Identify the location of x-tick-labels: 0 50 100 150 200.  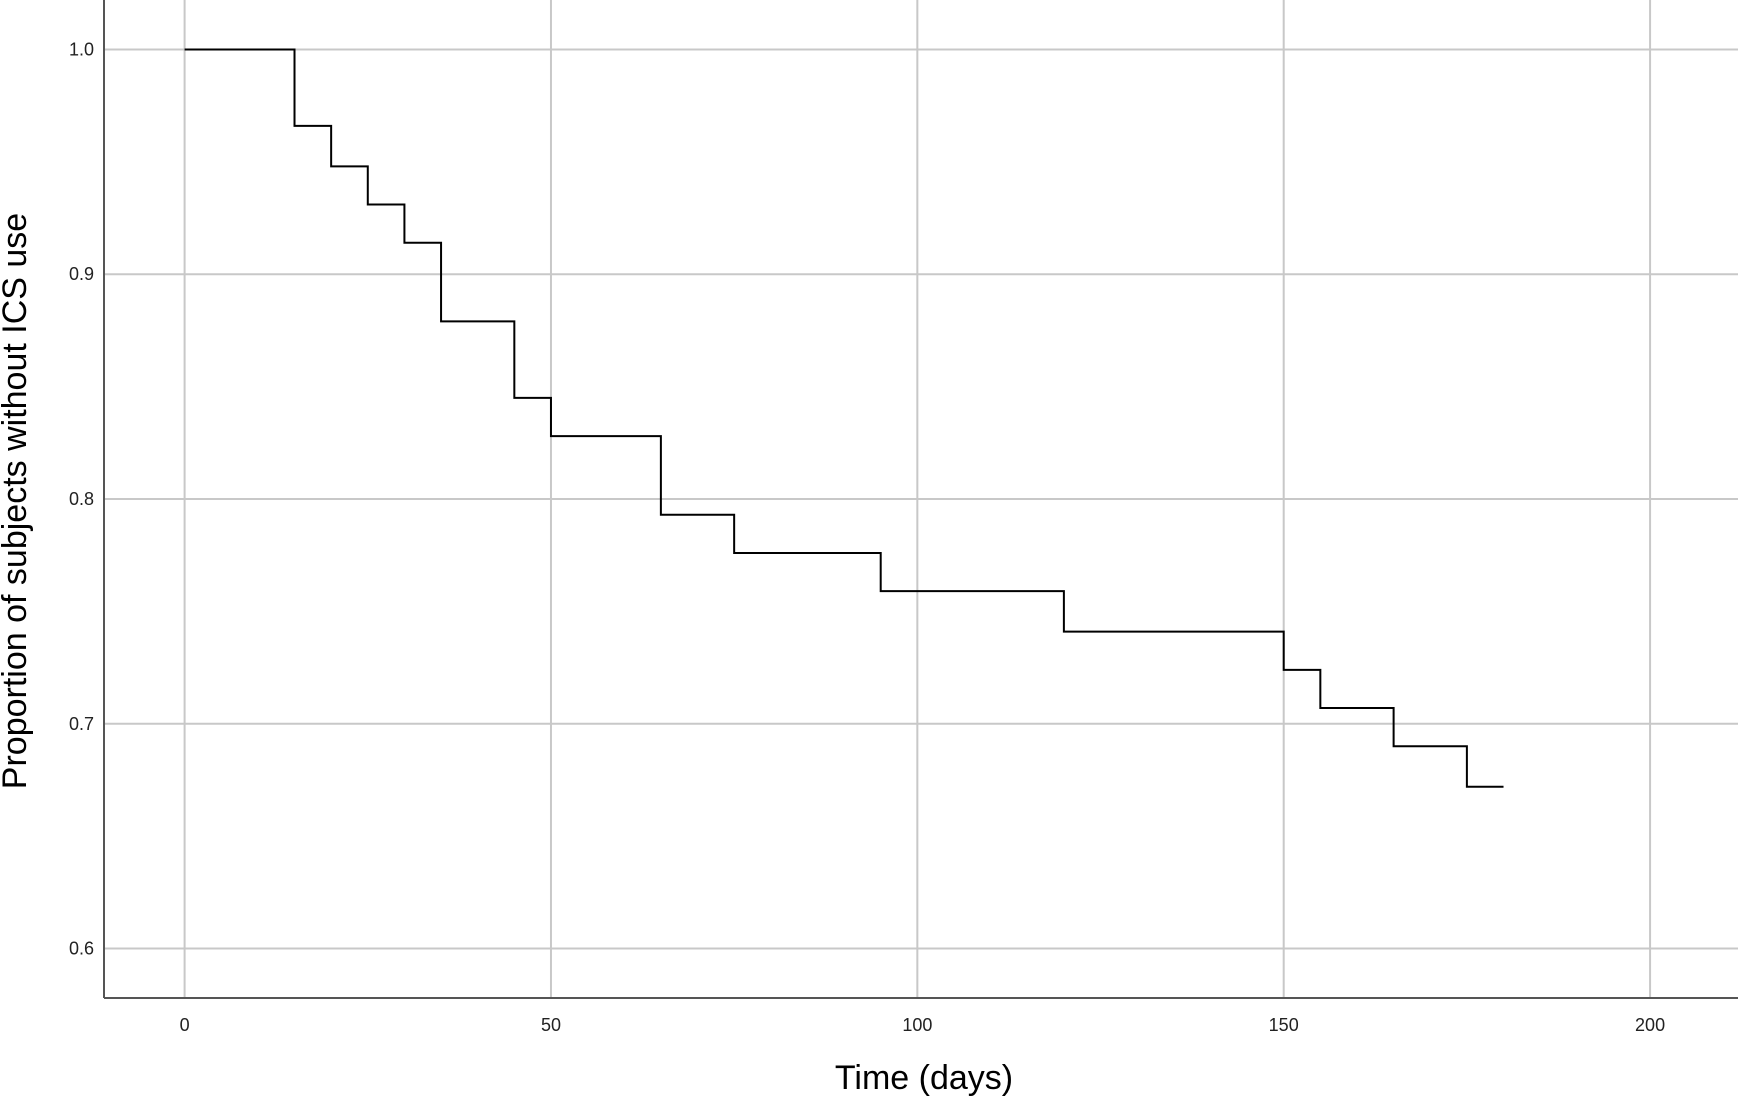
(923, 1025).